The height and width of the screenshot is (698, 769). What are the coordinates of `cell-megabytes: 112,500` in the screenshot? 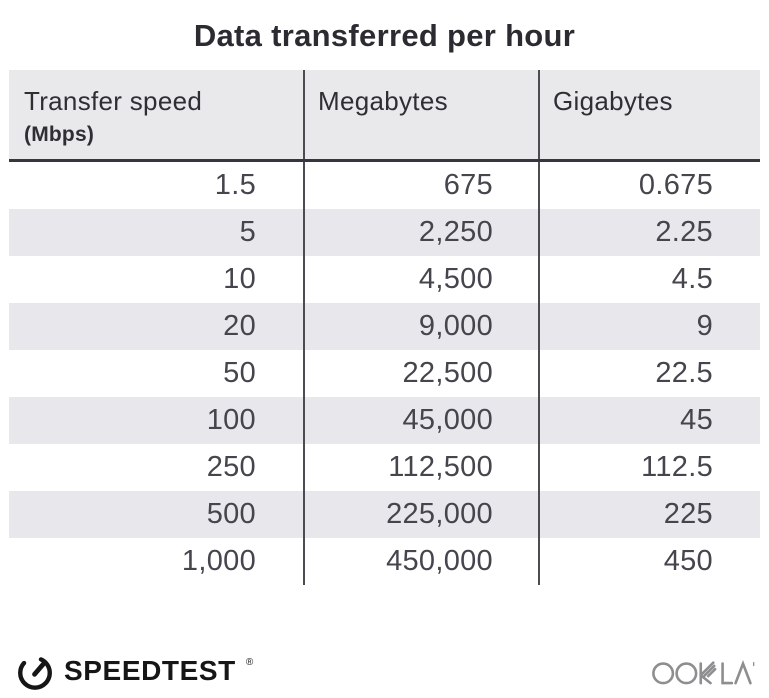 It's located at (420, 467).